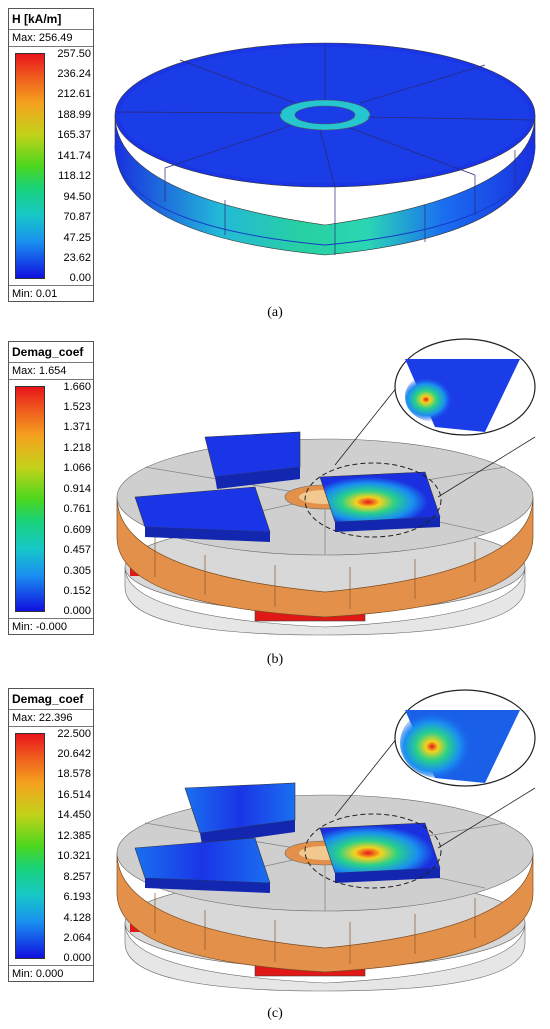 This screenshot has height=1029, width=550. I want to click on scale-tick: 1.218, so click(77, 448).